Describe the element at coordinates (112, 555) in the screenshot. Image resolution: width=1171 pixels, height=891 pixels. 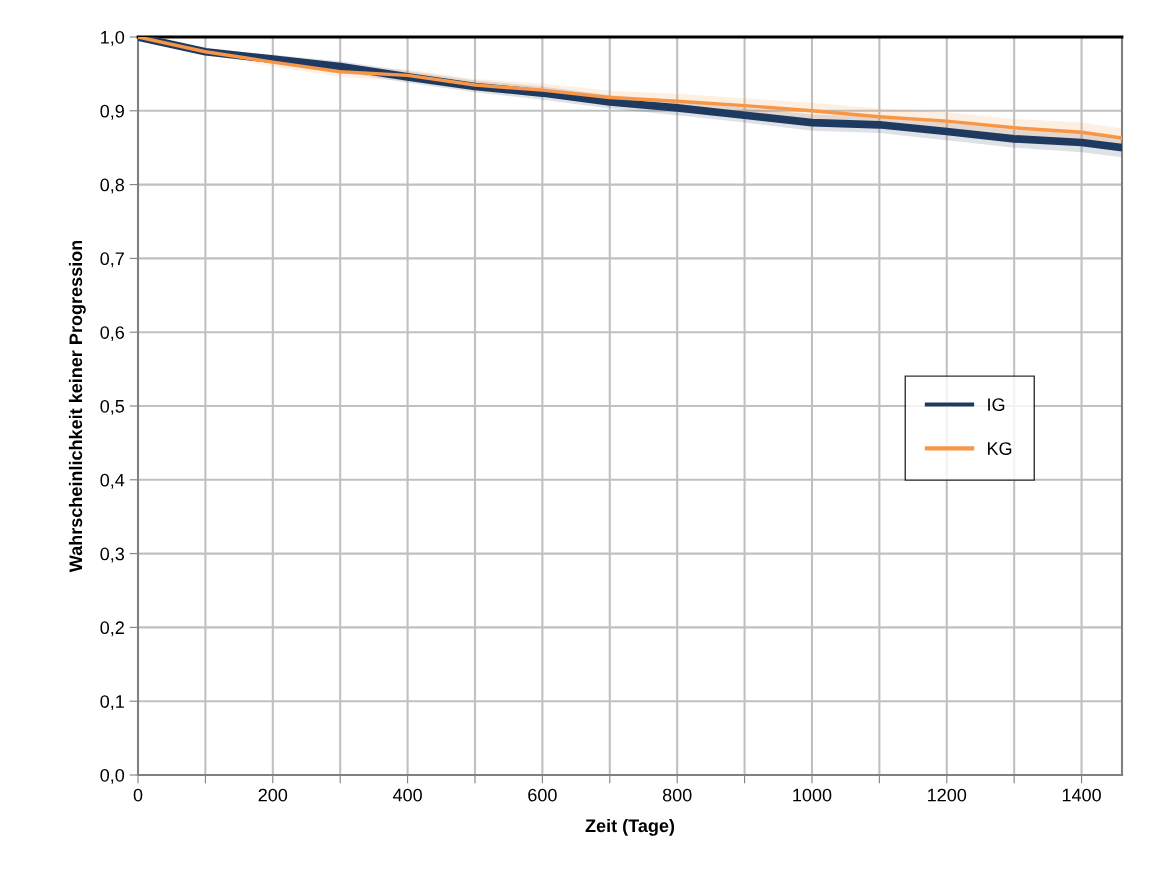
I see `y-tick-label: 0,3` at that location.